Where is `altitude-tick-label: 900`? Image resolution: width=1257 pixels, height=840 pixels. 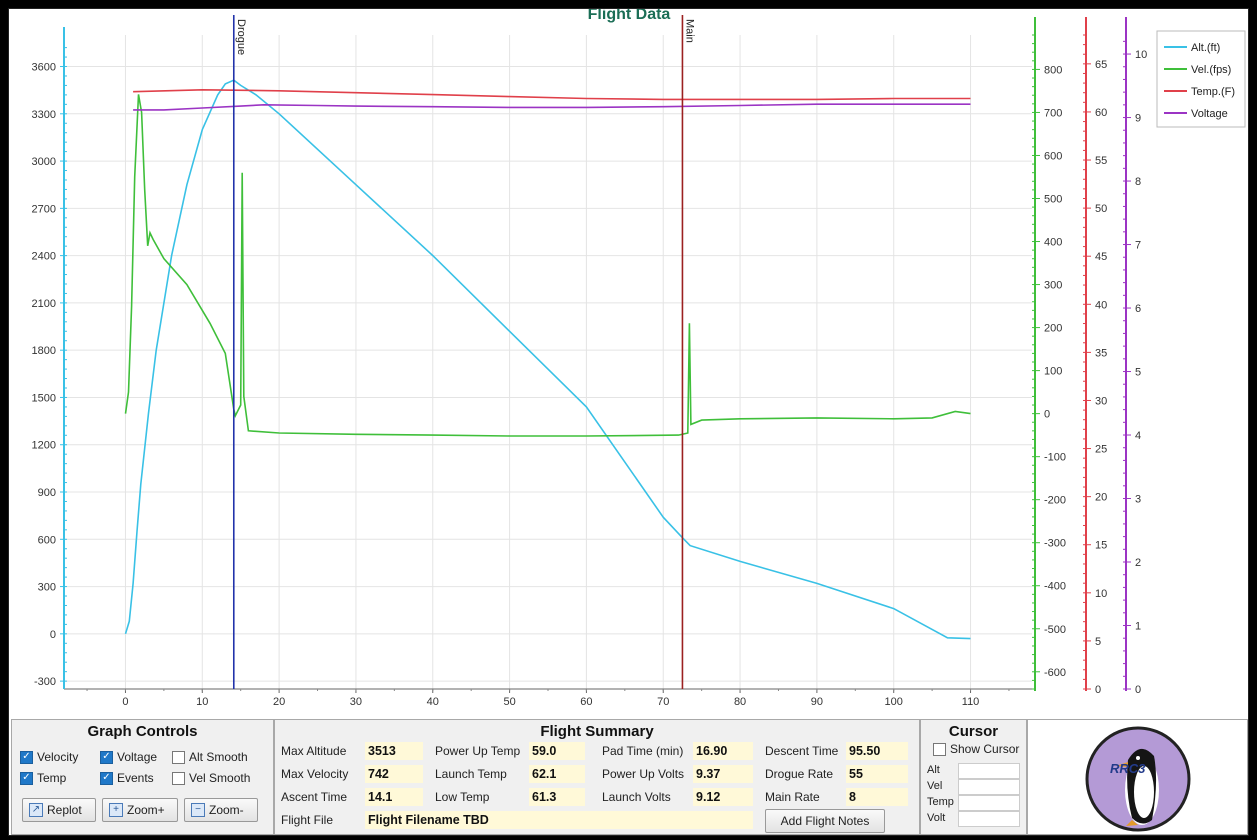 altitude-tick-label: 900 is located at coordinates (47, 493).